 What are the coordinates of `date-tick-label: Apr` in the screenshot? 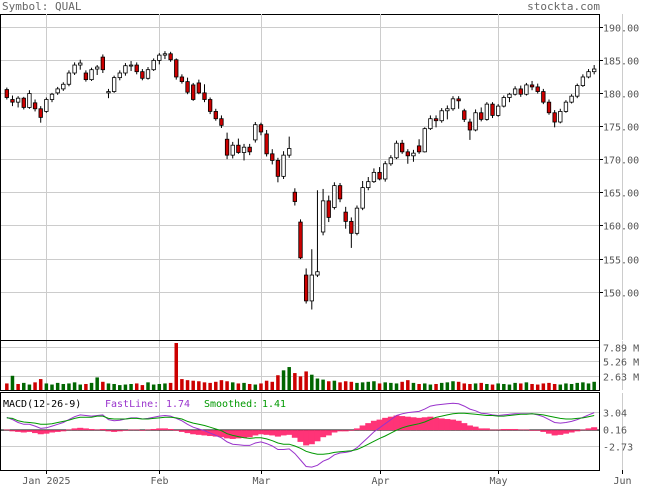 It's located at (380, 481).